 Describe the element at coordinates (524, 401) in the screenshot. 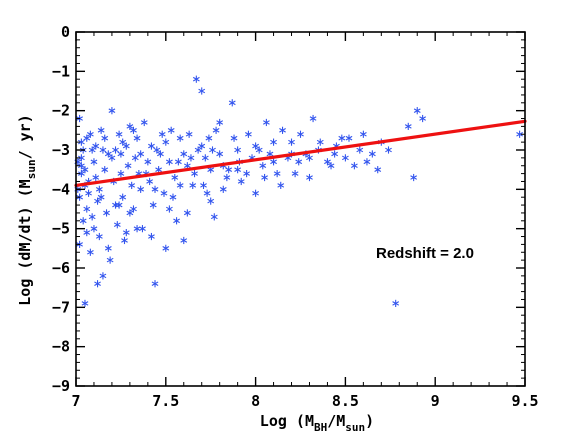

I see `x-tick-label: 9.5` at that location.